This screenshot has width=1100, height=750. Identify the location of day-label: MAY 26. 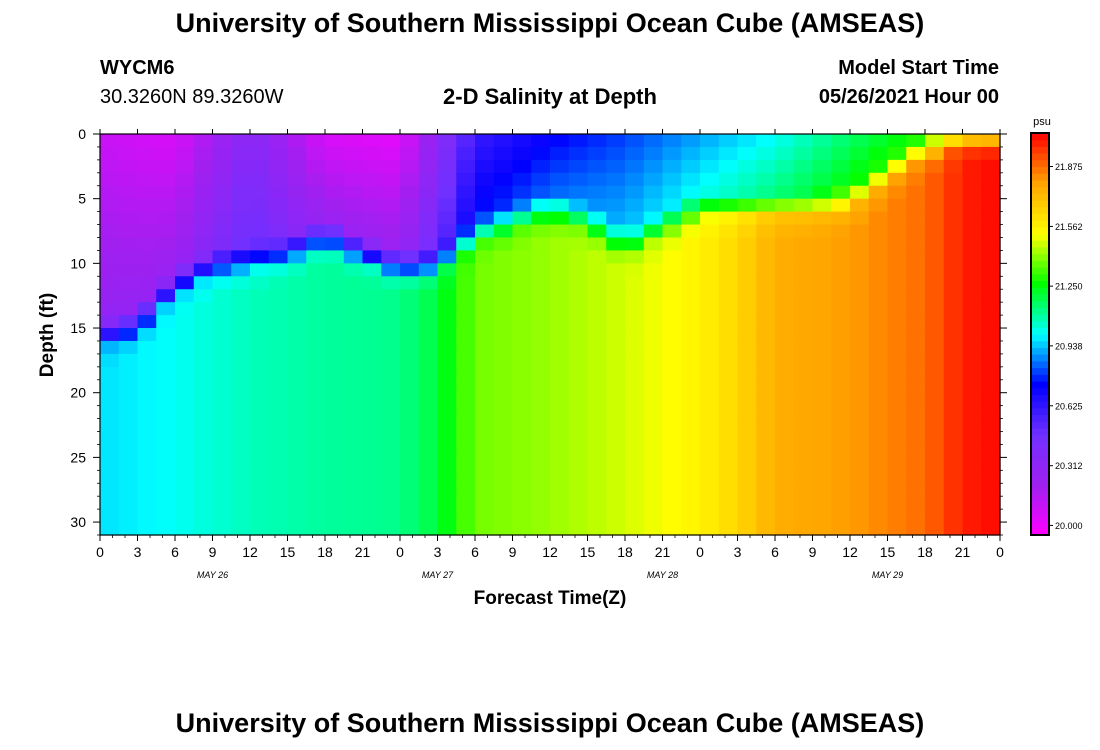
(212, 575).